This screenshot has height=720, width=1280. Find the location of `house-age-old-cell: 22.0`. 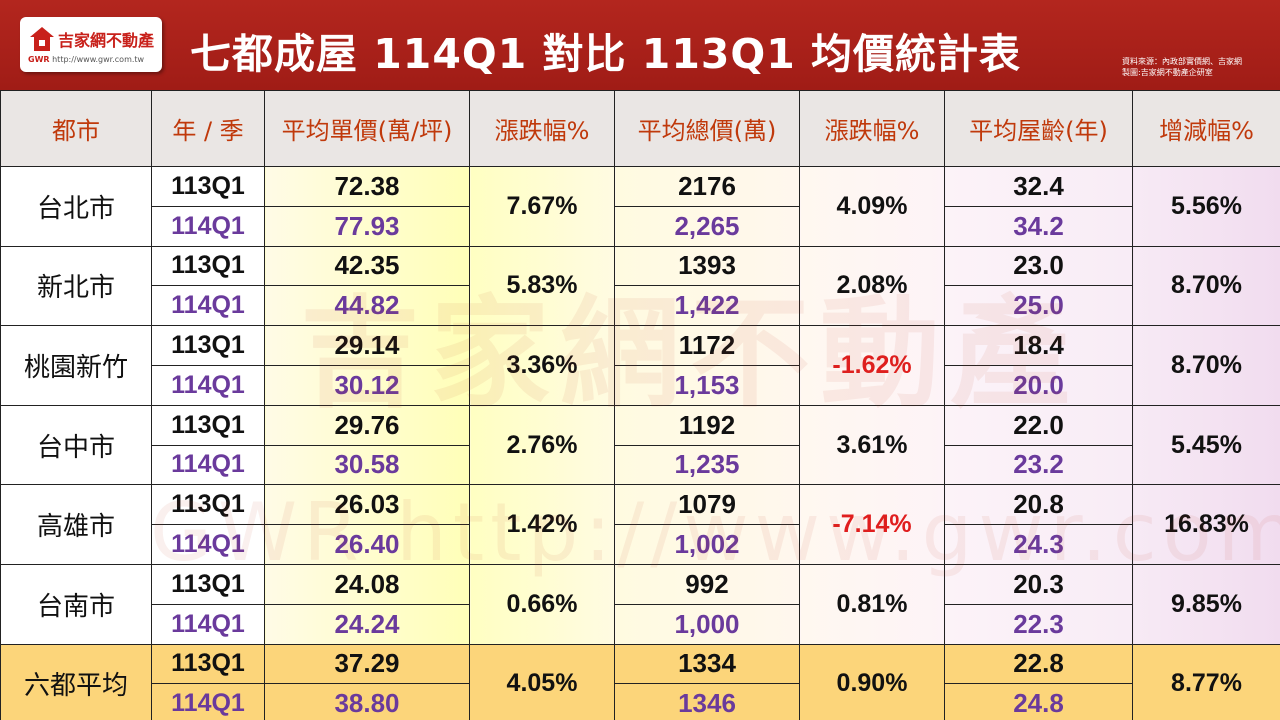

house-age-old-cell: 22.0 is located at coordinates (1038, 425).